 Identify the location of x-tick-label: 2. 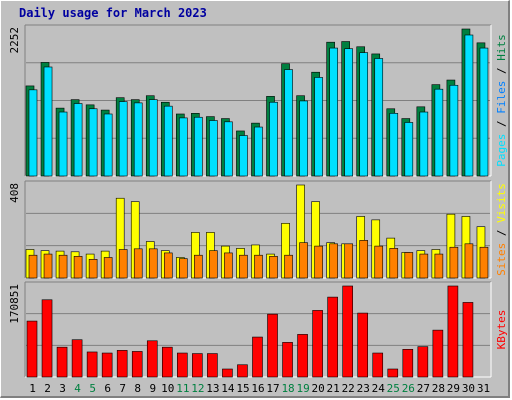
(47, 388).